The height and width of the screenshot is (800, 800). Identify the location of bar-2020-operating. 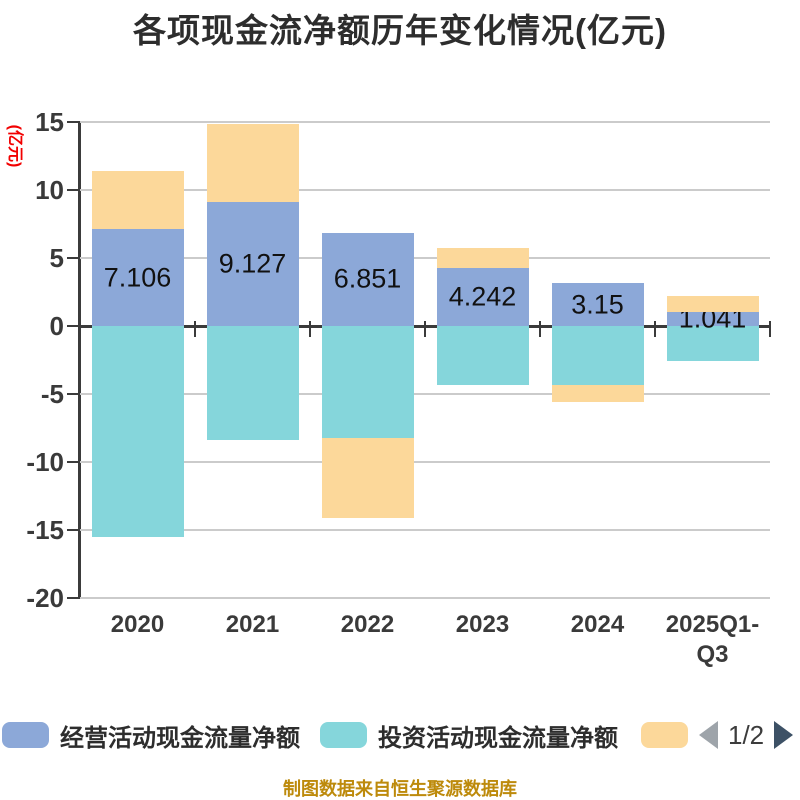
(137, 277).